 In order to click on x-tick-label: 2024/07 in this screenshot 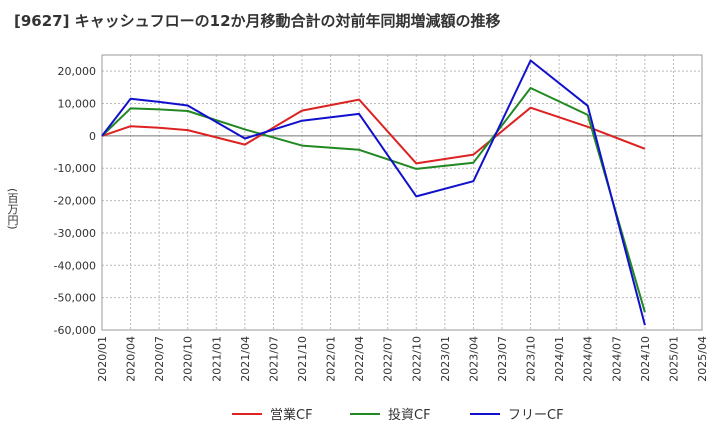, I will do `click(616, 359)`.